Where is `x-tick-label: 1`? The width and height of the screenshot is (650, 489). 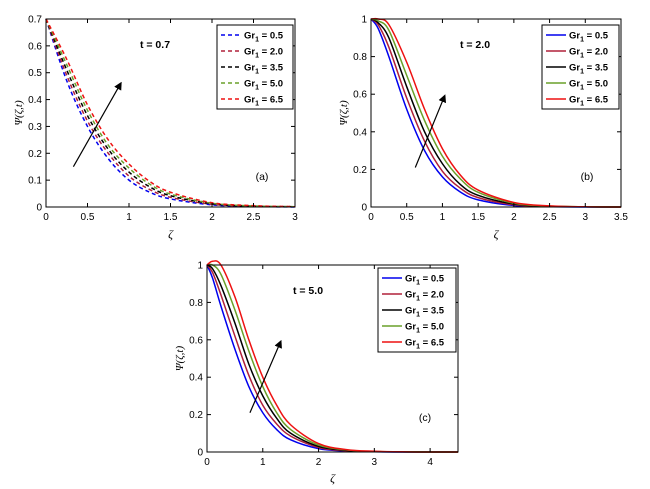
x-tick-label: 1 is located at coordinates (443, 217).